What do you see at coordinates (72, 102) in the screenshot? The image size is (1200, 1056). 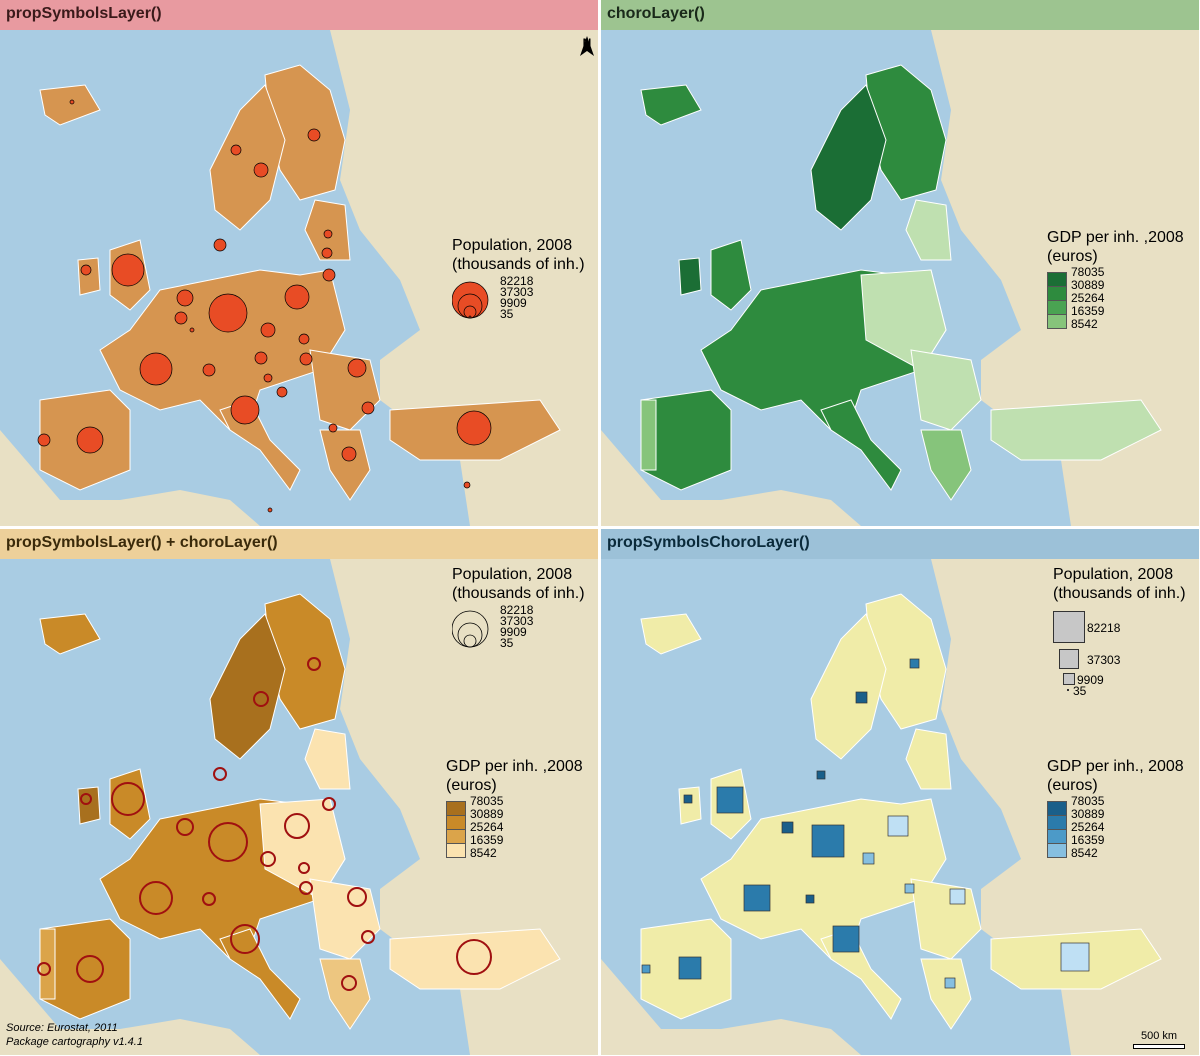 I see `symbol-iceland` at bounding box center [72, 102].